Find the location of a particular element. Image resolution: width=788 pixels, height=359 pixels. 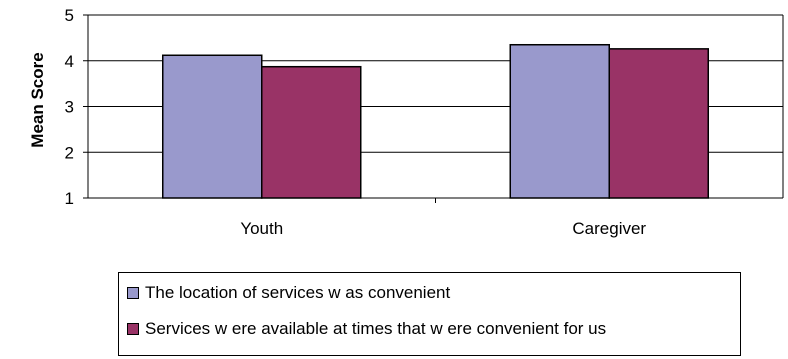

x-category-label: Caregiver is located at coordinates (609, 228).